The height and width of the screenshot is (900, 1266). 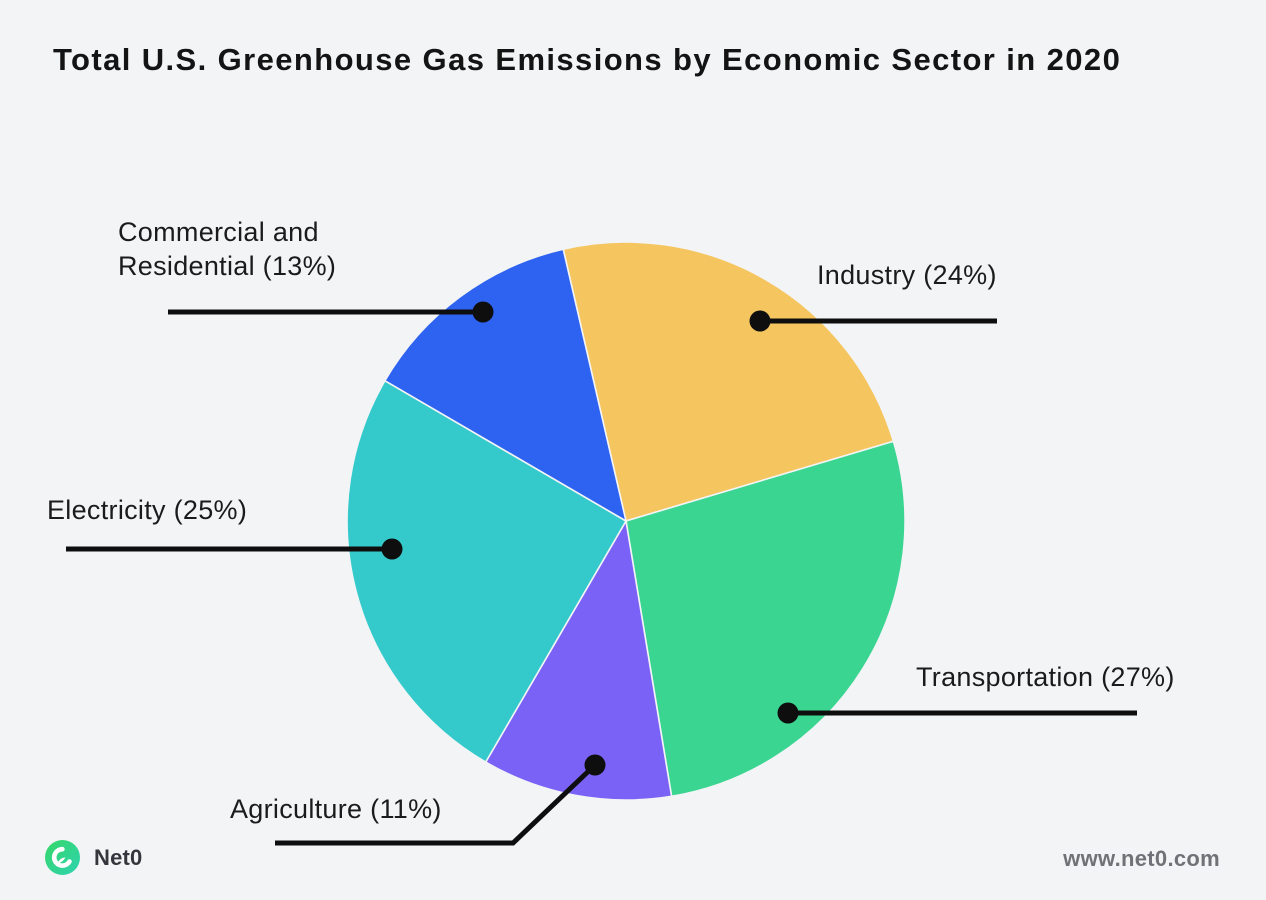 I want to click on slice-label-electricity: Electricity (25%), so click(x=147, y=510).